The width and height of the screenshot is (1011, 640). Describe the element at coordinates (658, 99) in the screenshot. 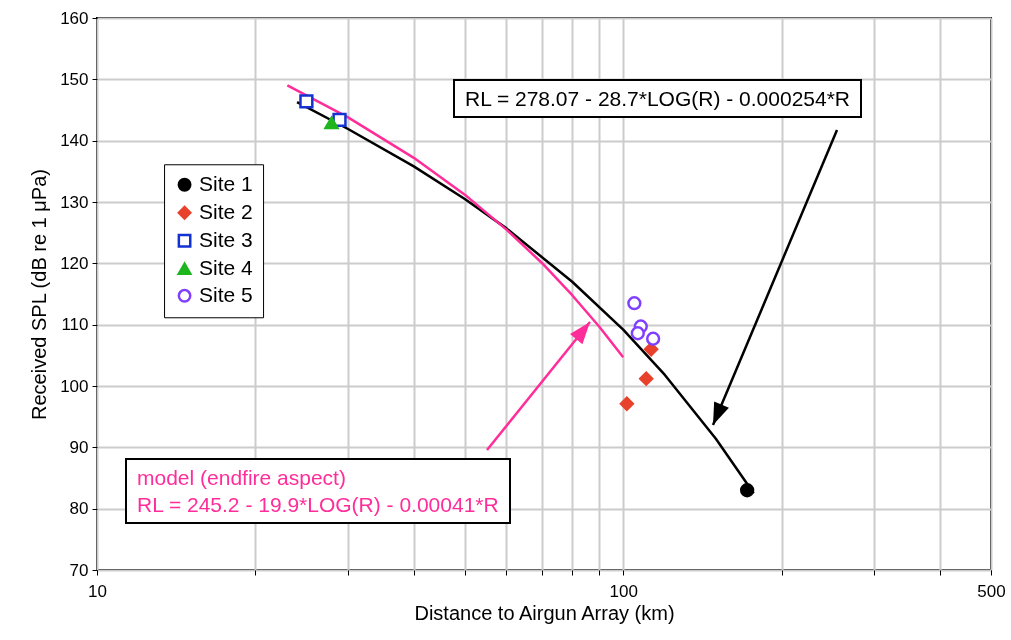

I see `annotation: RL = 278.07 - 28.7*LOG(R) - 0.000254*R` at that location.